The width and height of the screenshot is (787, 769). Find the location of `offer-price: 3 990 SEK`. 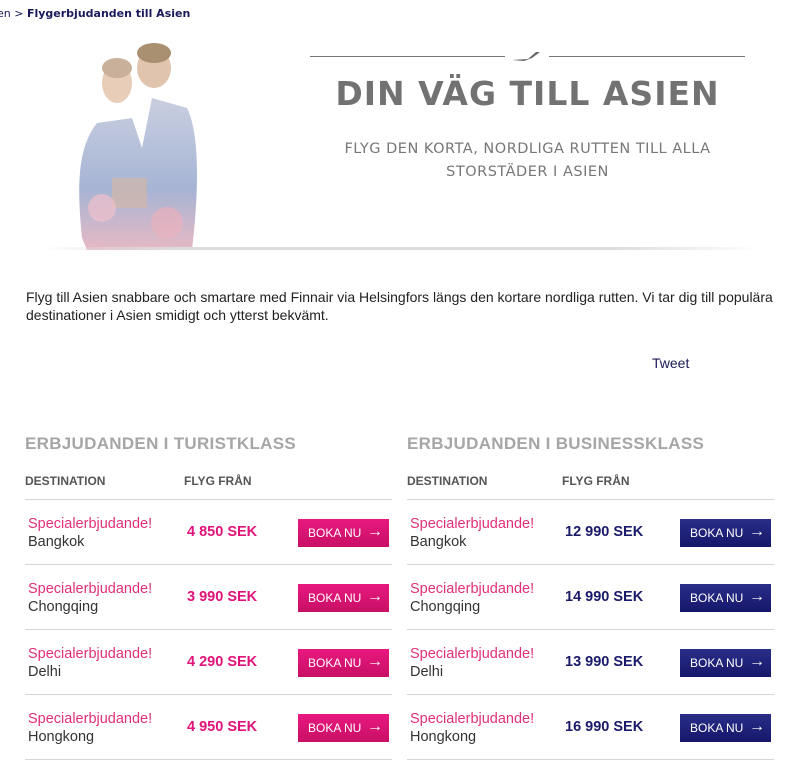

offer-price: 3 990 SEK is located at coordinates (222, 597).